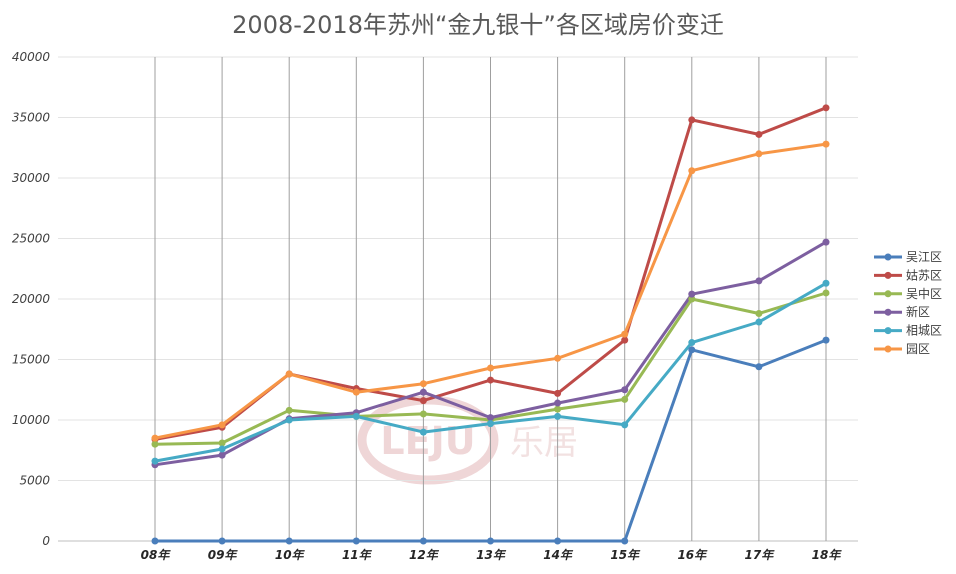 The width and height of the screenshot is (956, 574). What do you see at coordinates (544, 443) in the screenshot?
I see `watermark-text: 乐居` at bounding box center [544, 443].